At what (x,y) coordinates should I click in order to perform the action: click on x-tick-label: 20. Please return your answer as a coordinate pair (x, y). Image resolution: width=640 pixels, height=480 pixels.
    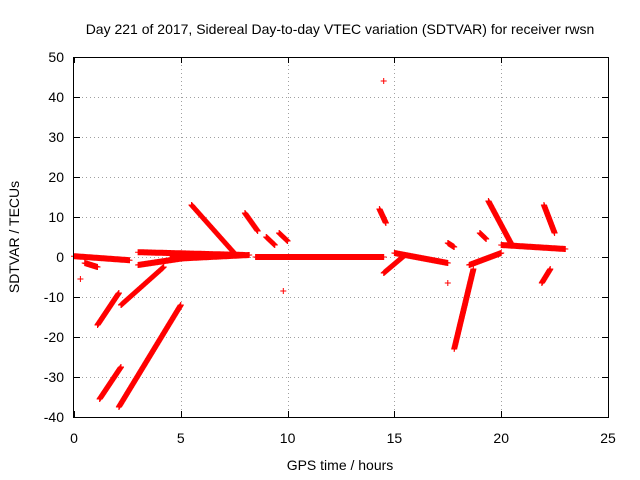
    Looking at the image, I should click on (501, 438).